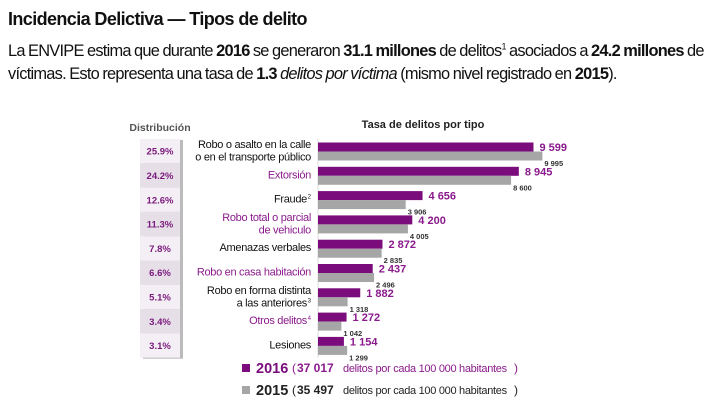  I want to click on legend-total: 35 497, so click(315, 390).